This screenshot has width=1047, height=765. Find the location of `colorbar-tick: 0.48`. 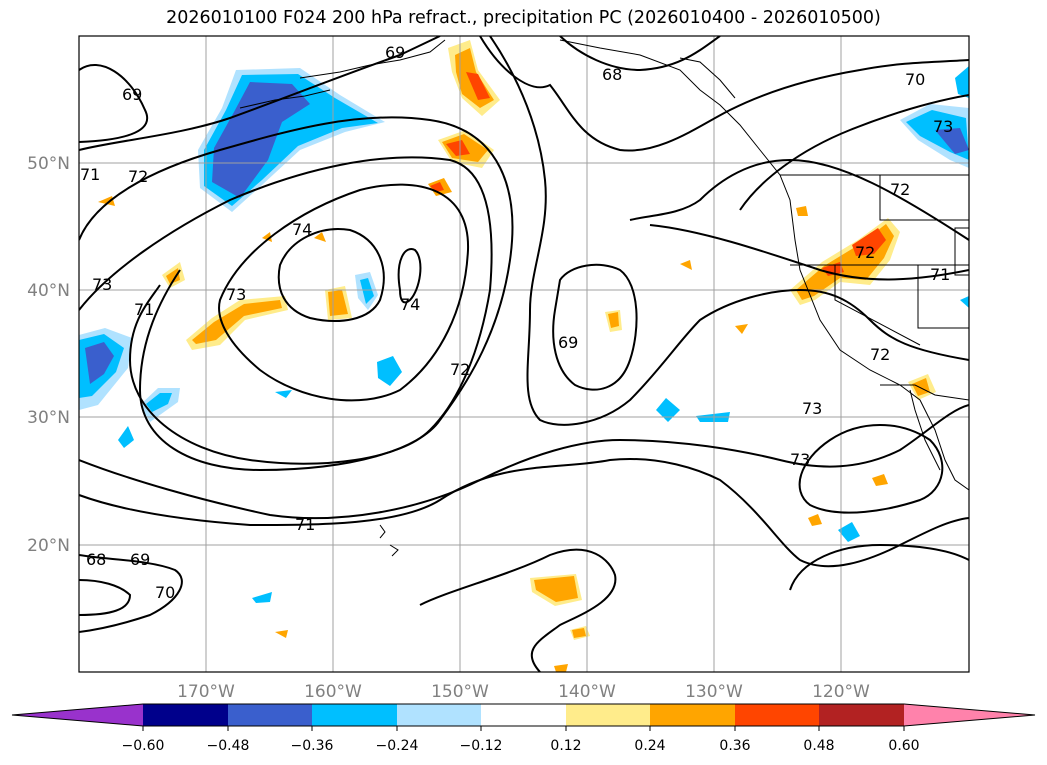

colorbar-tick: 0.48 is located at coordinates (818, 746).